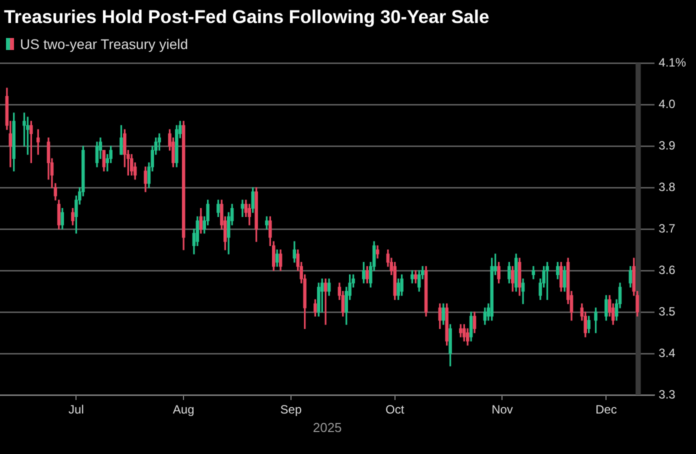 This screenshot has width=696, height=454. Describe the element at coordinates (667, 394) in the screenshot. I see `y-tick-label: 3.3` at that location.